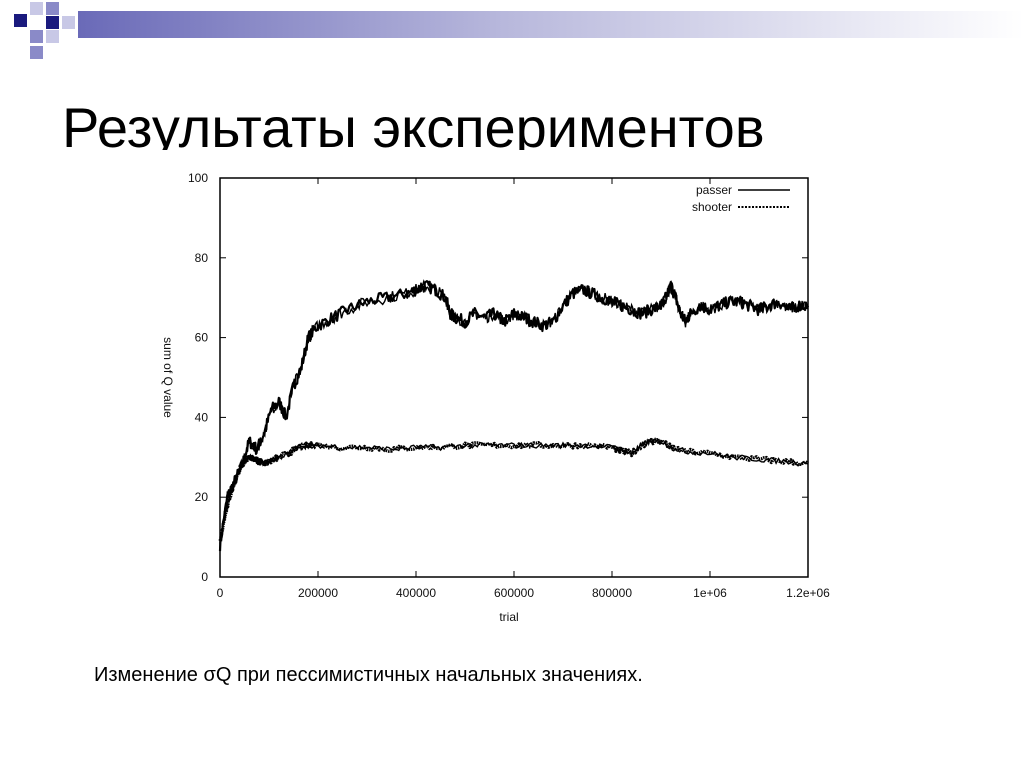 The height and width of the screenshot is (768, 1024). Describe the element at coordinates (551, 24) in the screenshot. I see `header-gradient-bar` at that location.